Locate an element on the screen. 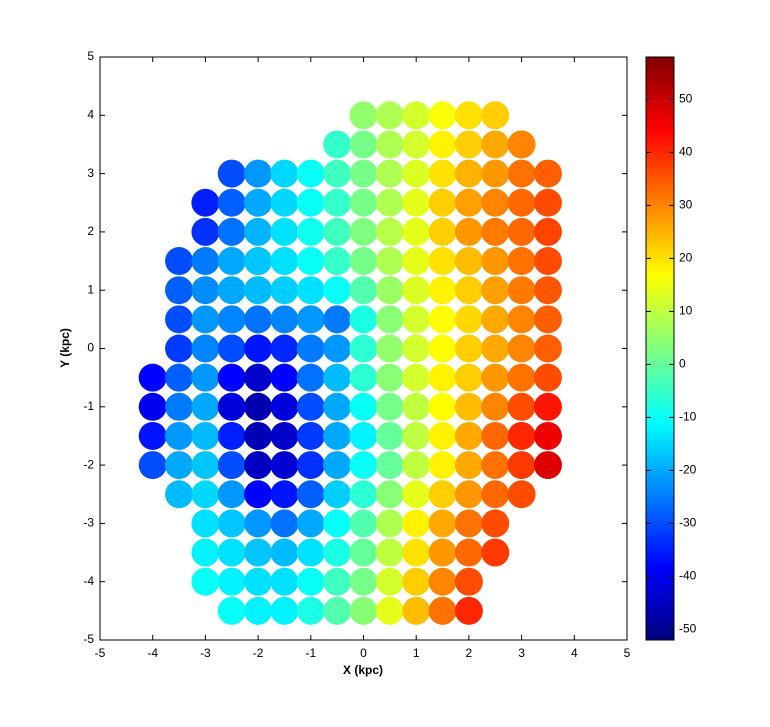 This screenshot has width=770, height=727. colorbar-tick-label: 20 is located at coordinates (686, 258).